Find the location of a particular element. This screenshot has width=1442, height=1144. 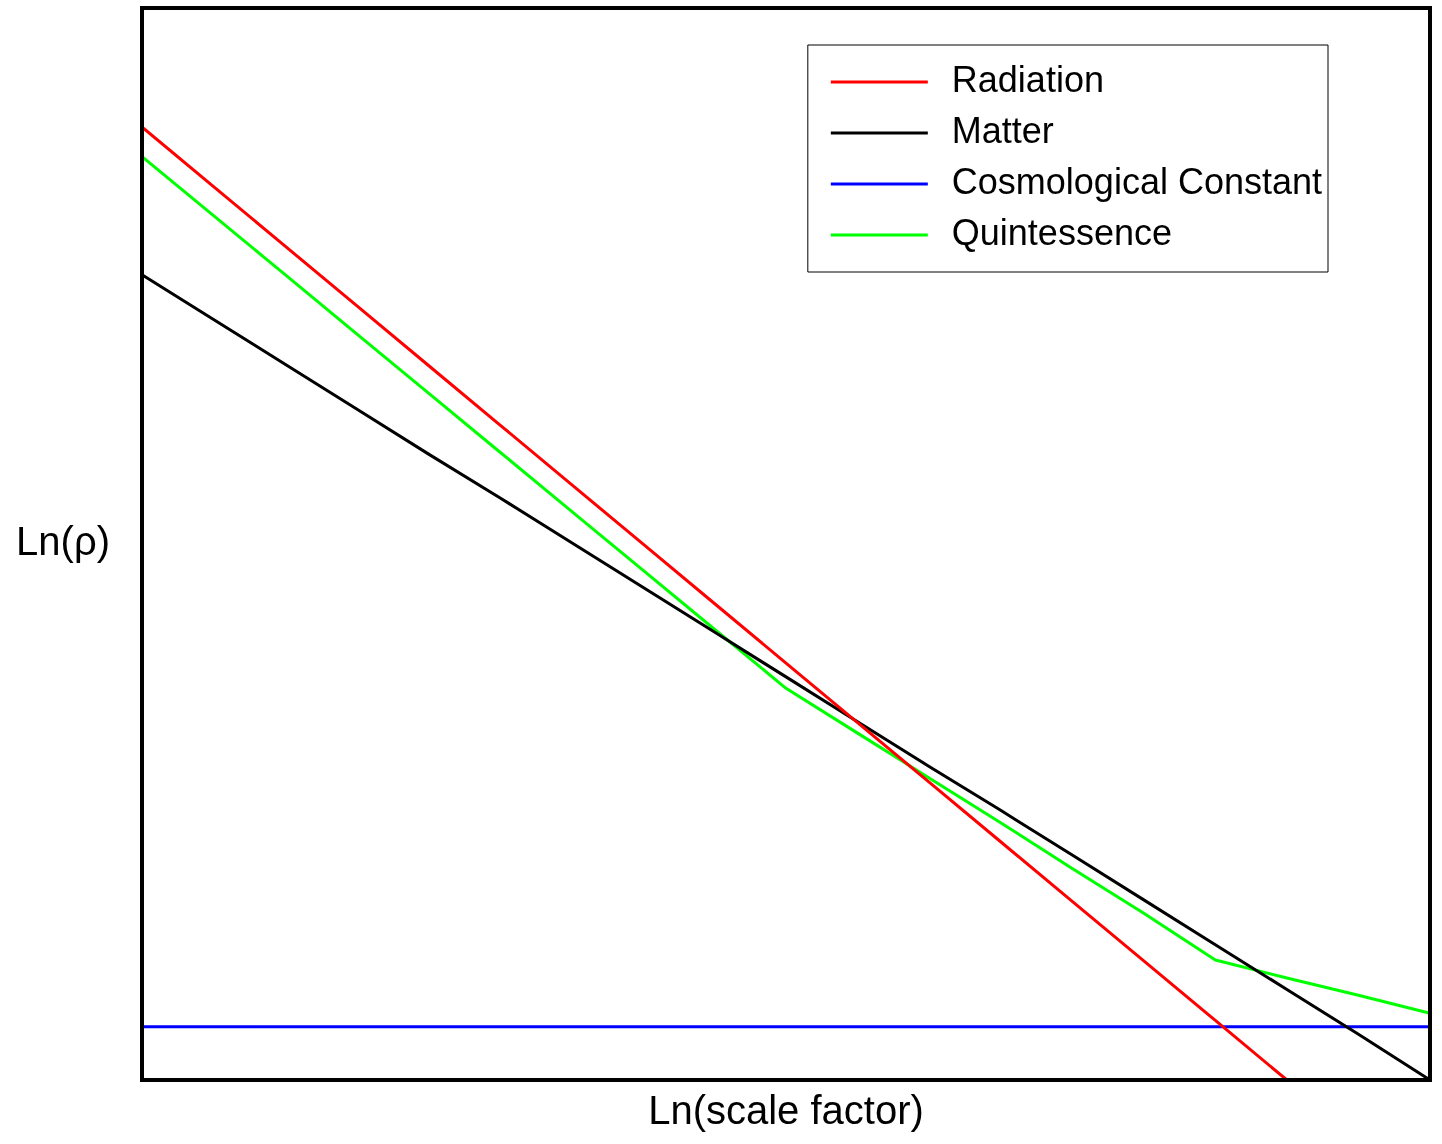

x-axis-title: Ln(scale factor) is located at coordinates (786, 1110).